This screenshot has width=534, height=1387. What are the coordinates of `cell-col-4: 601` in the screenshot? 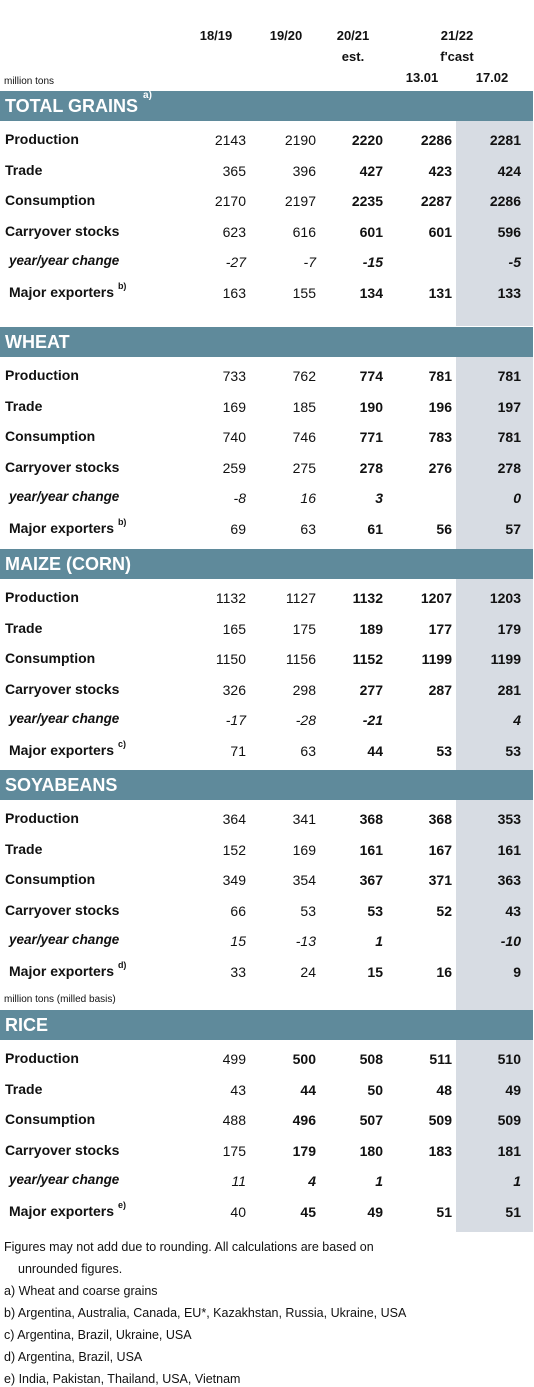 It's located at (440, 231).